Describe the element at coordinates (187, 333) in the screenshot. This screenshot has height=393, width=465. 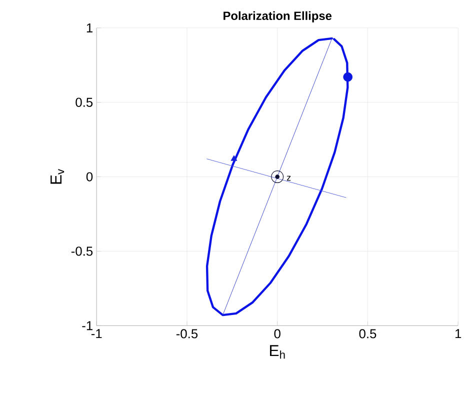
I see `x-tick-label: -0.5` at that location.